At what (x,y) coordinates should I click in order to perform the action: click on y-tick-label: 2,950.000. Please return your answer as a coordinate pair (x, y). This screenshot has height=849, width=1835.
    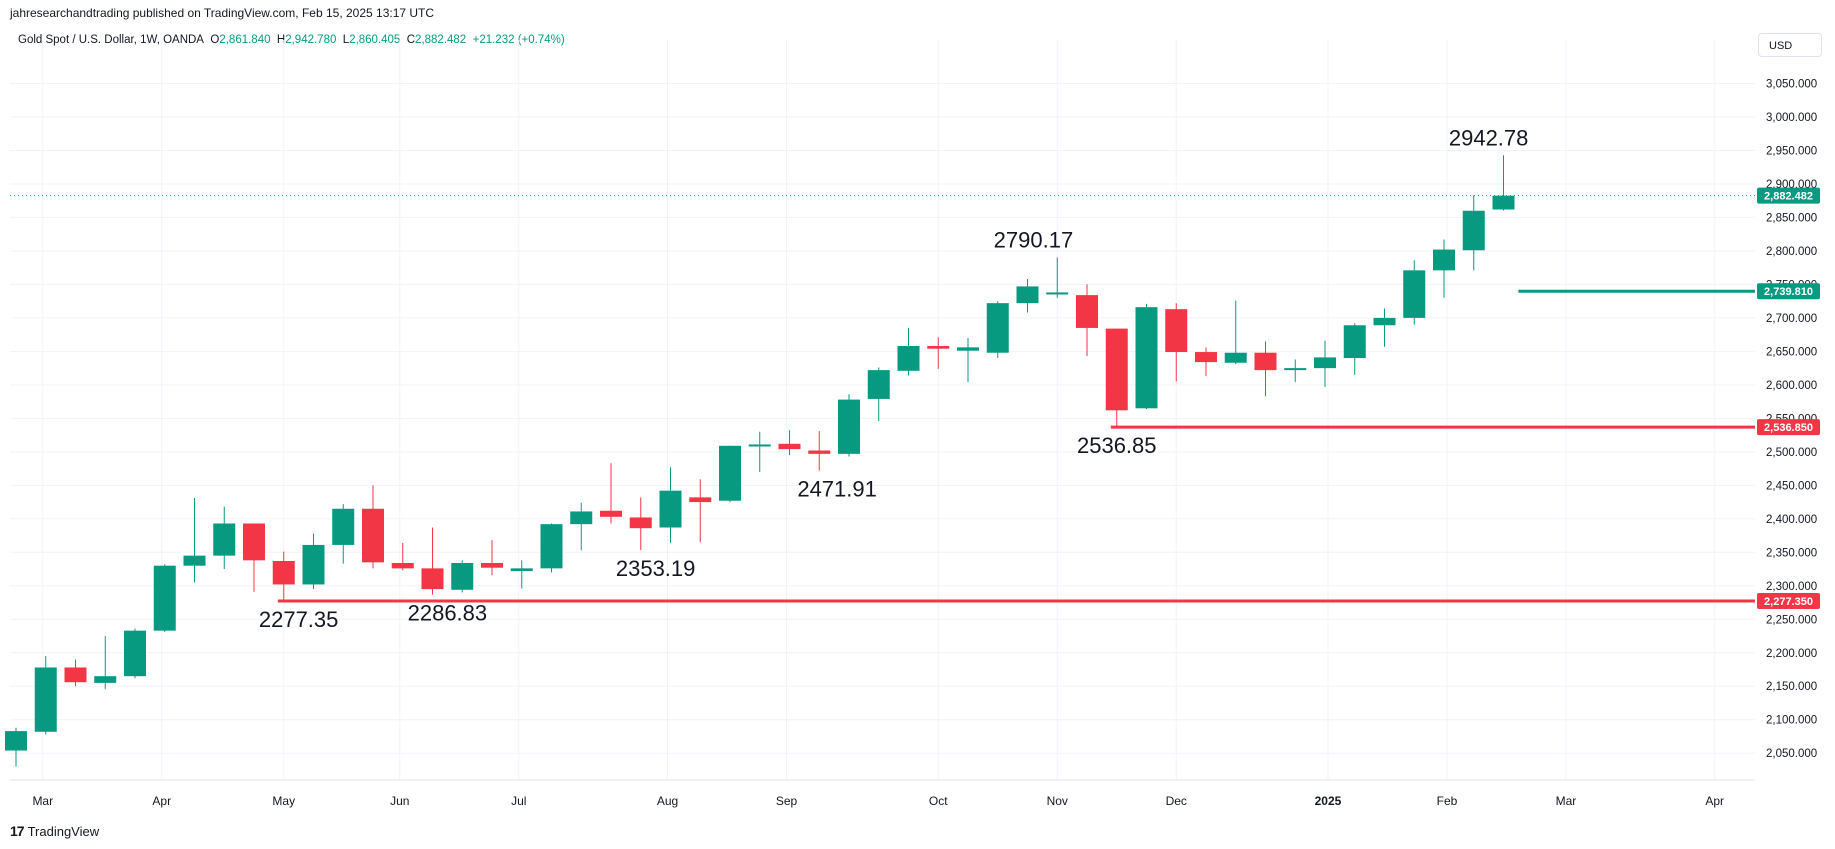
    Looking at the image, I should click on (1791, 151).